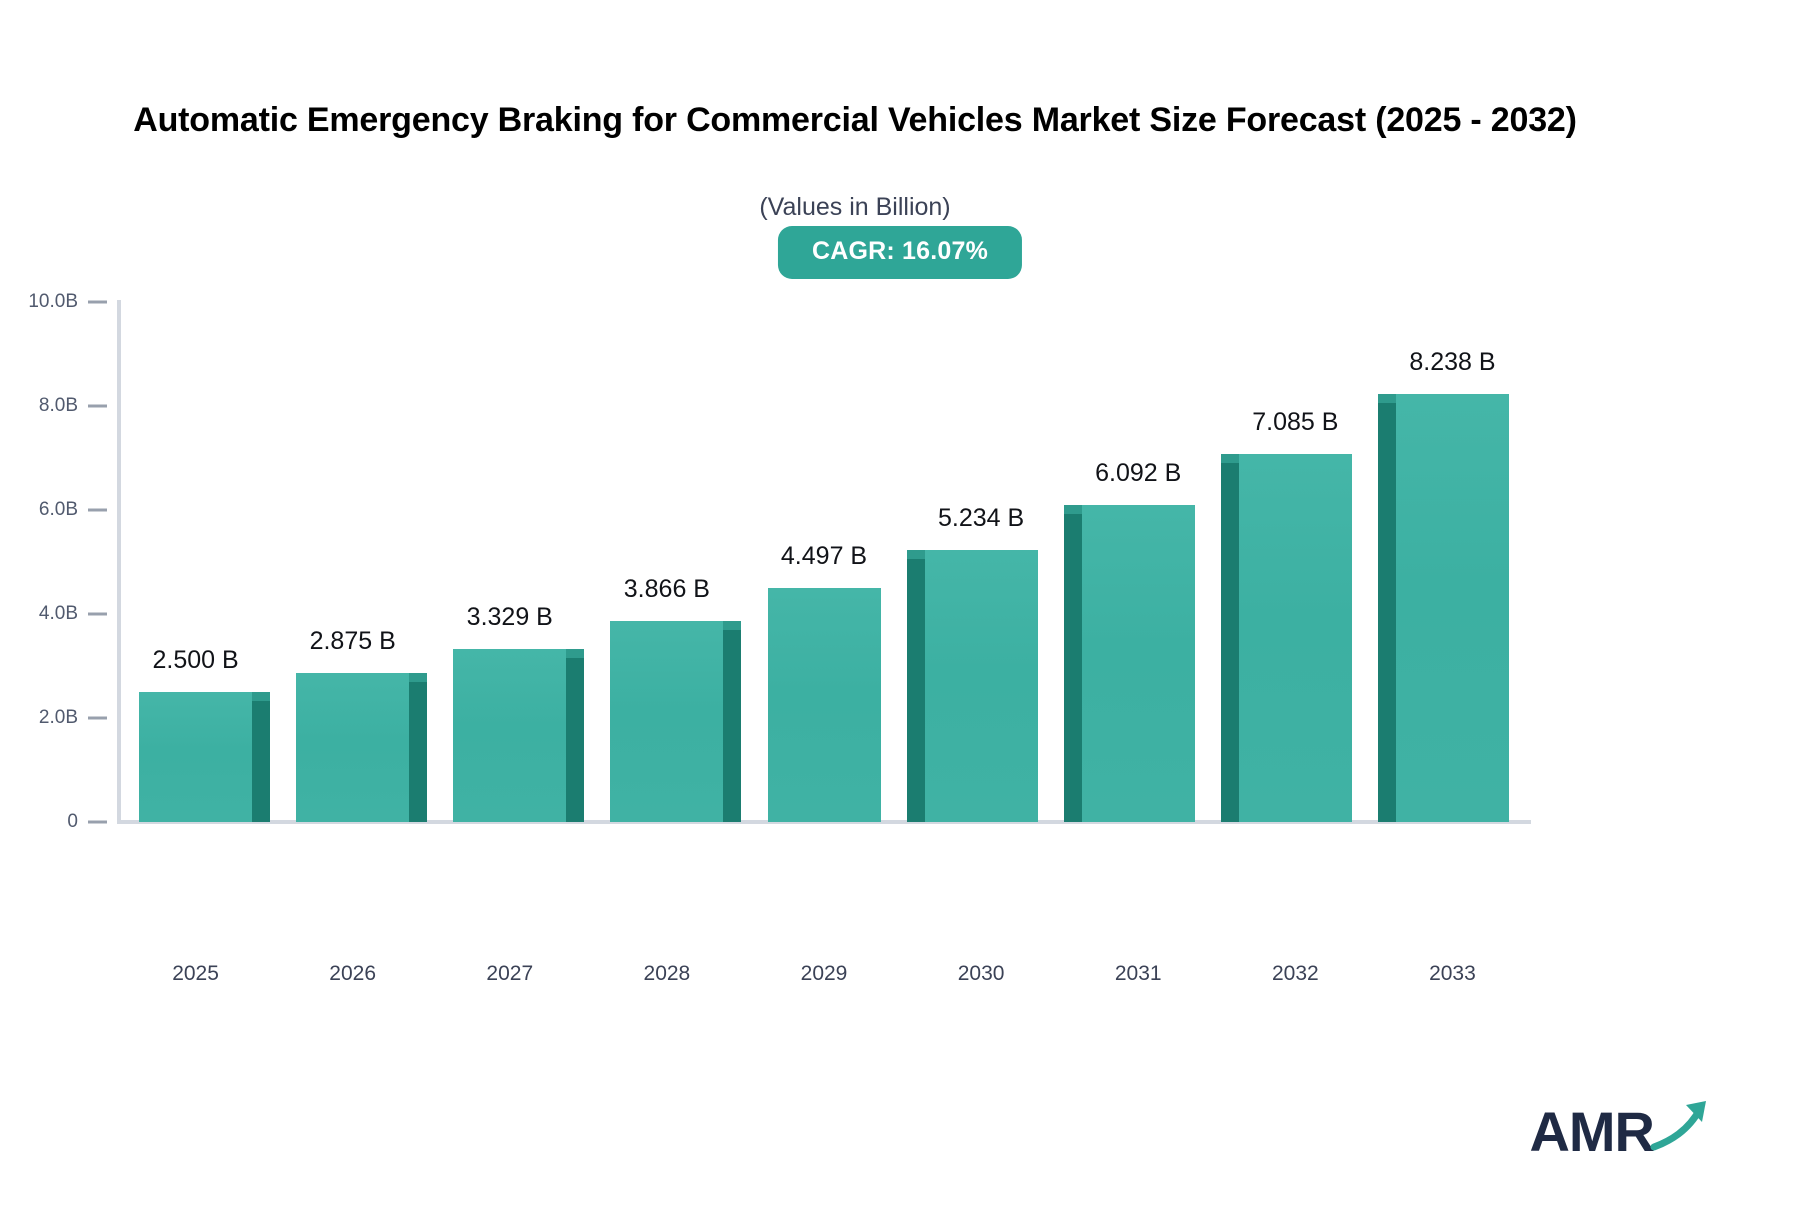  I want to click on y-axis-tick-label: 4.0B, so click(58, 613).